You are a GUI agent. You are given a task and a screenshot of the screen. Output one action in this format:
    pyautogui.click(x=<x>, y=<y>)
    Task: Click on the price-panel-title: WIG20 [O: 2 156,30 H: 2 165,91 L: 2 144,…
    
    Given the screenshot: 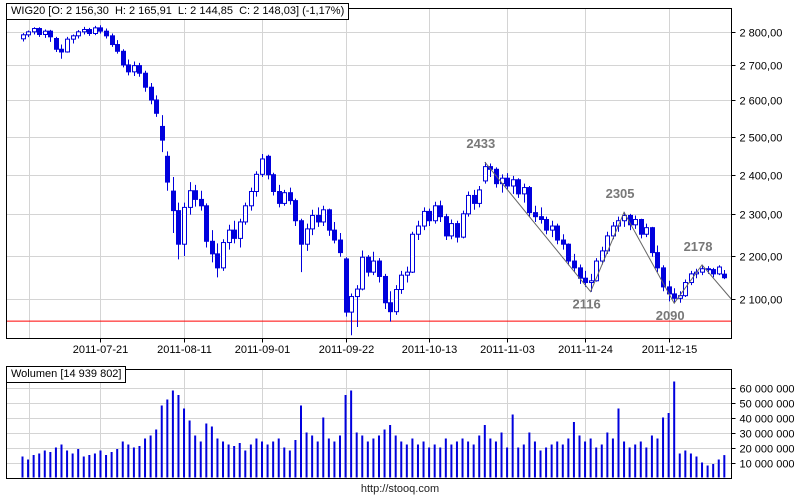 What is the action you would take?
    pyautogui.click(x=178, y=11)
    